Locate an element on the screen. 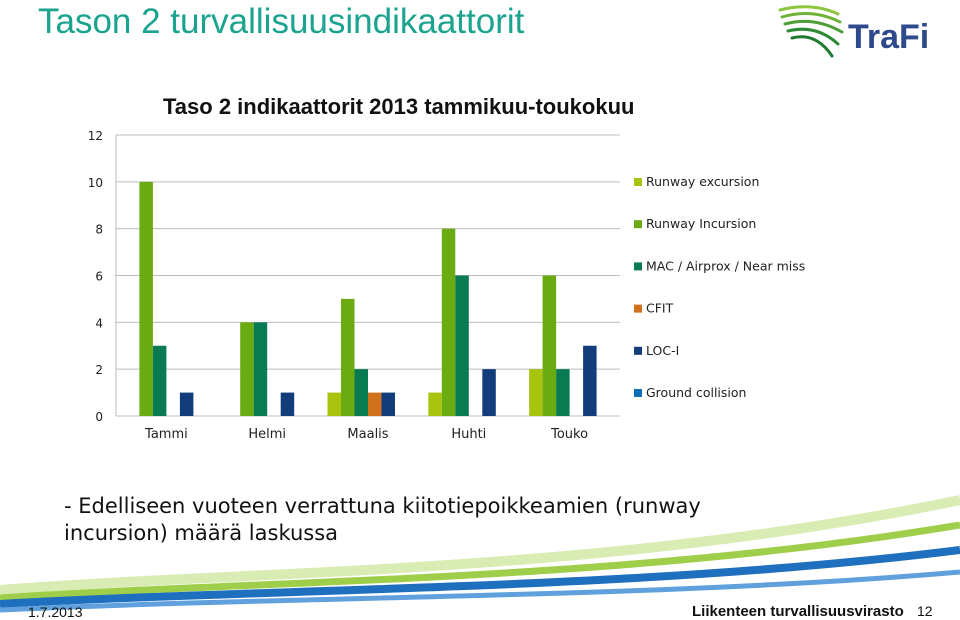  y-tick-label: 2 is located at coordinates (99, 370).